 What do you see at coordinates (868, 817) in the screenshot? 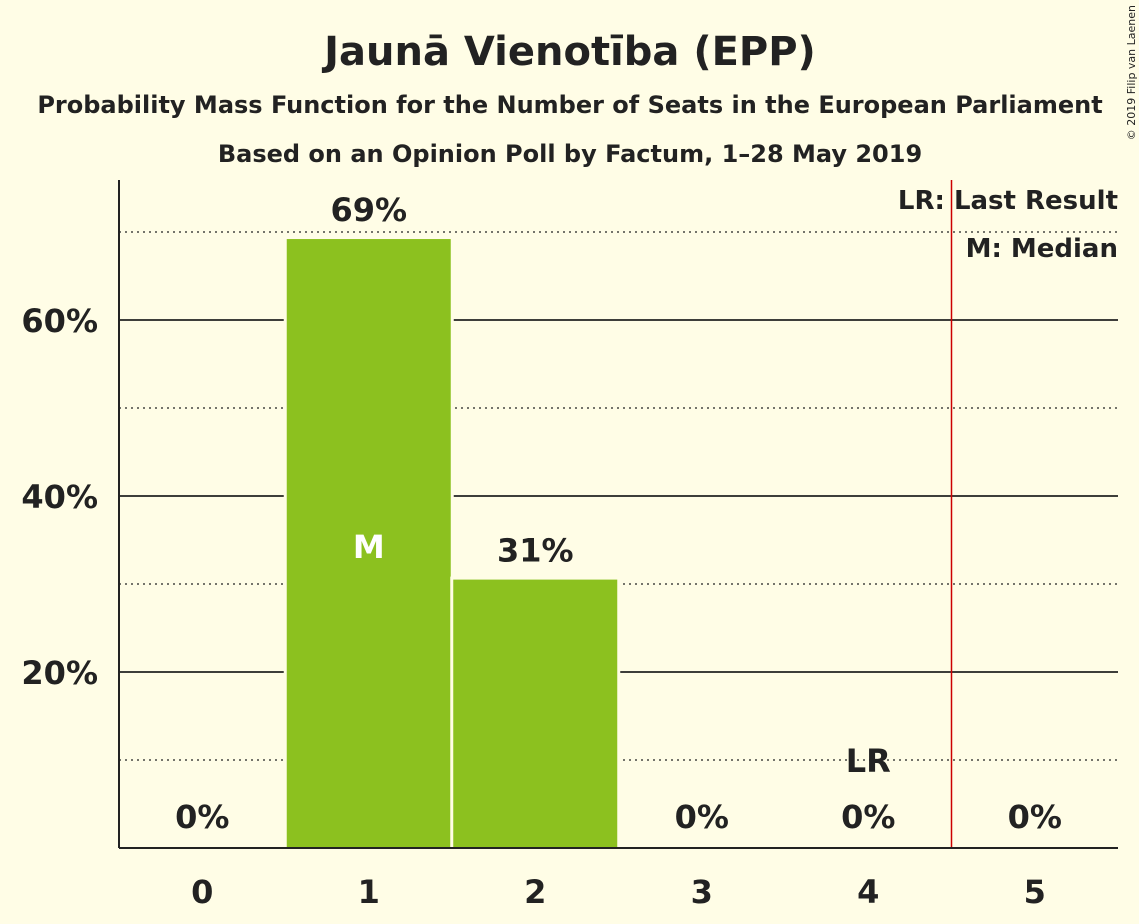
I see `value-label-4: 0%` at bounding box center [868, 817].